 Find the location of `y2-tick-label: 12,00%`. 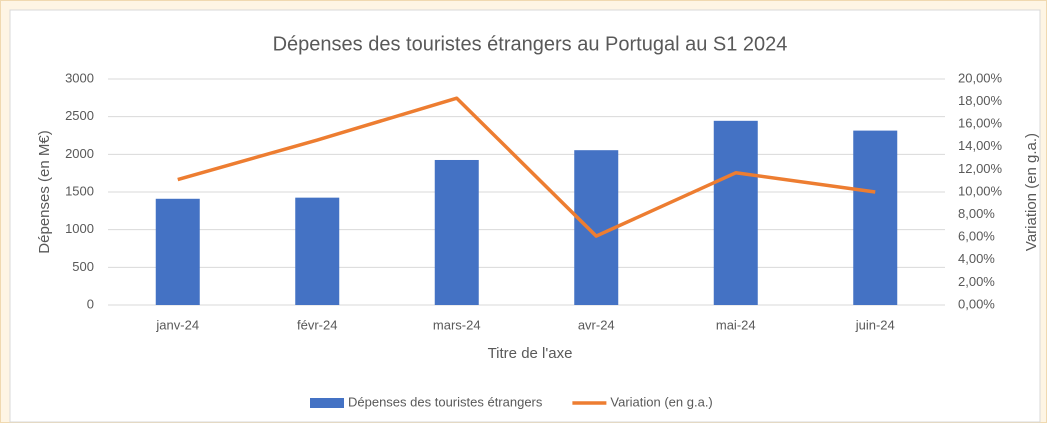

y2-tick-label: 12,00% is located at coordinates (980, 168).